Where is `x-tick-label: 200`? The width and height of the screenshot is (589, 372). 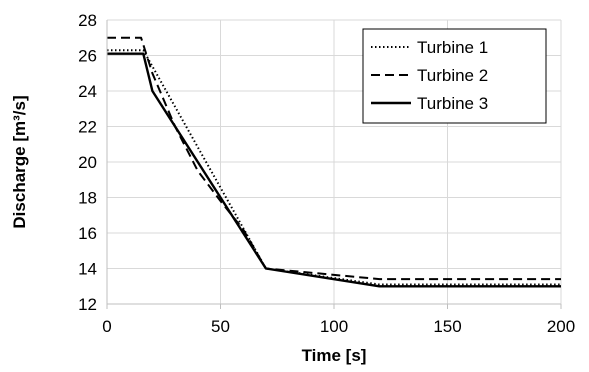 x-tick-label: 200 is located at coordinates (561, 326).